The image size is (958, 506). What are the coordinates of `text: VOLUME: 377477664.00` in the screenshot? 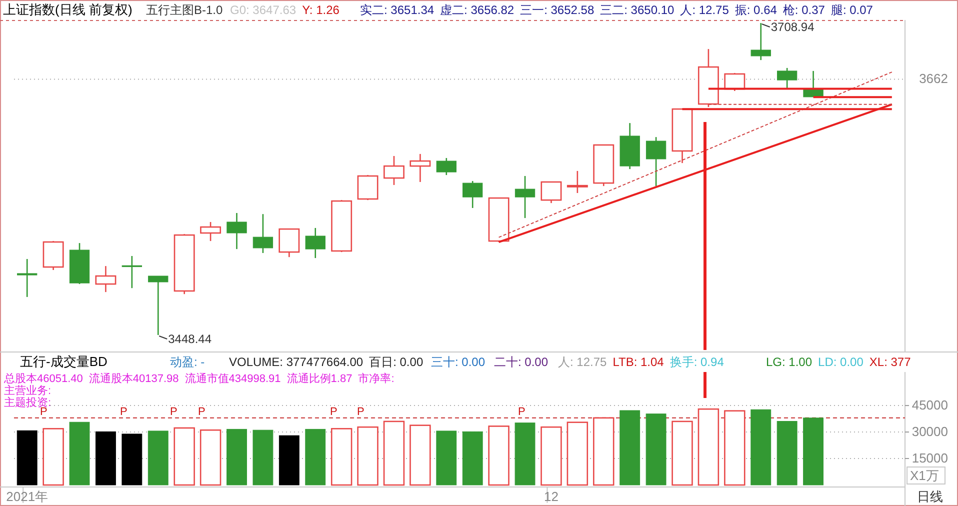 It's located at (296, 362).